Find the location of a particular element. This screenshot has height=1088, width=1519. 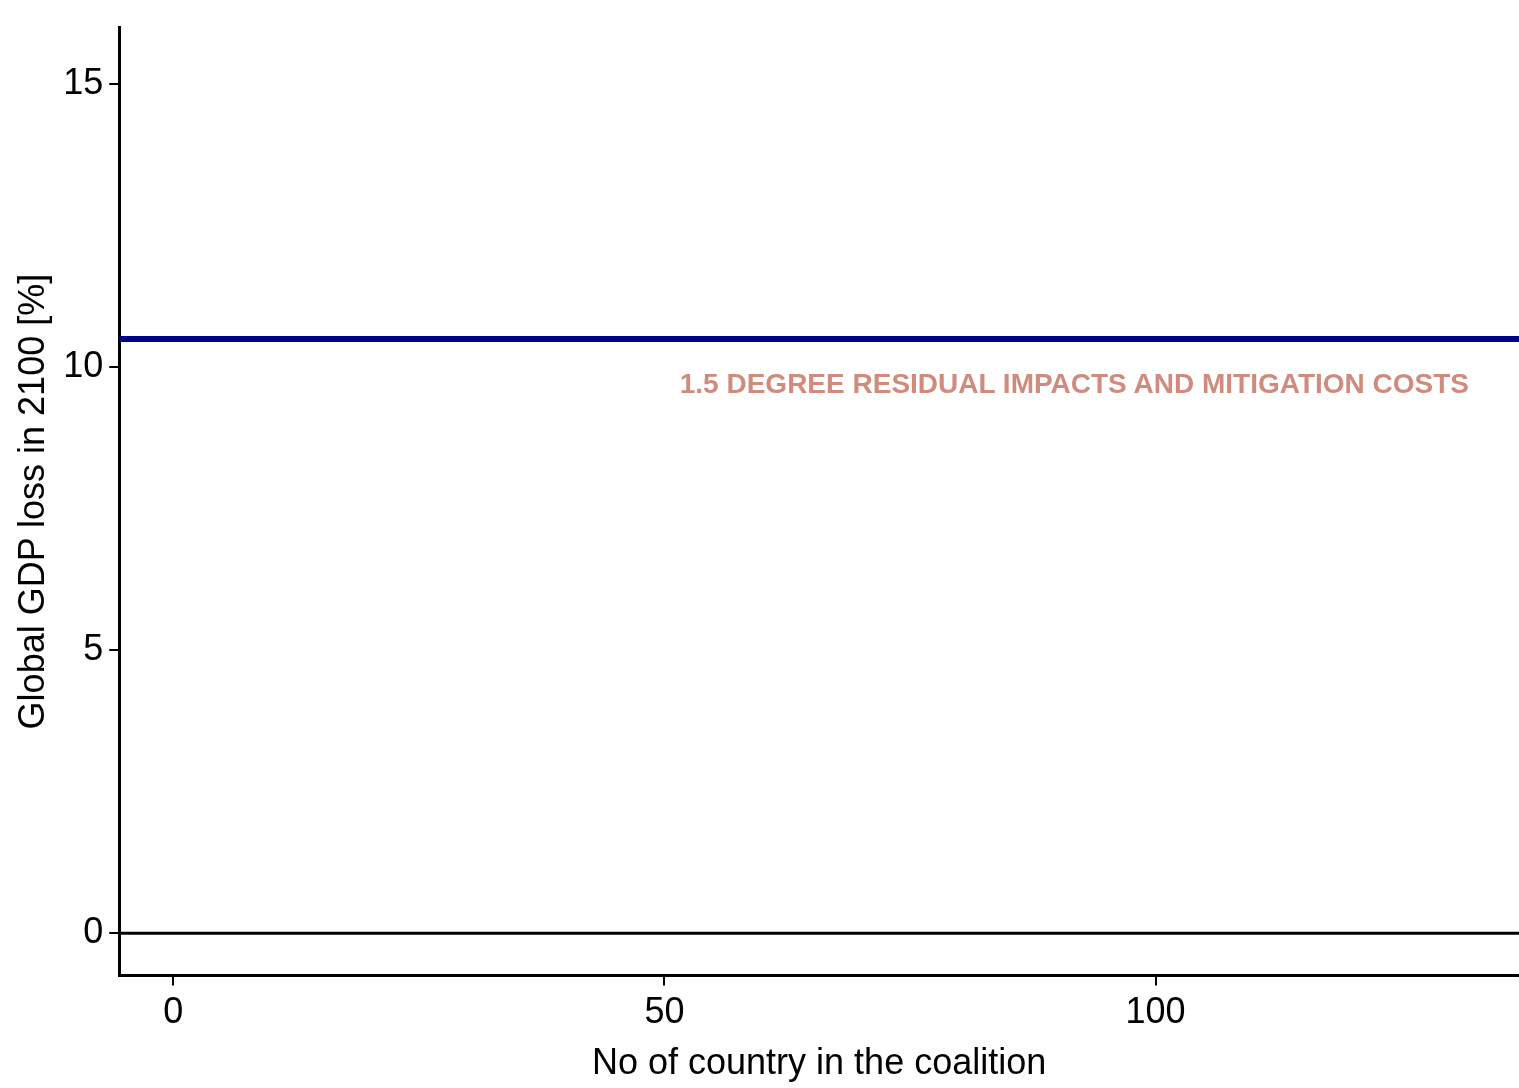

y-tick-label: 15 is located at coordinates (83, 82).